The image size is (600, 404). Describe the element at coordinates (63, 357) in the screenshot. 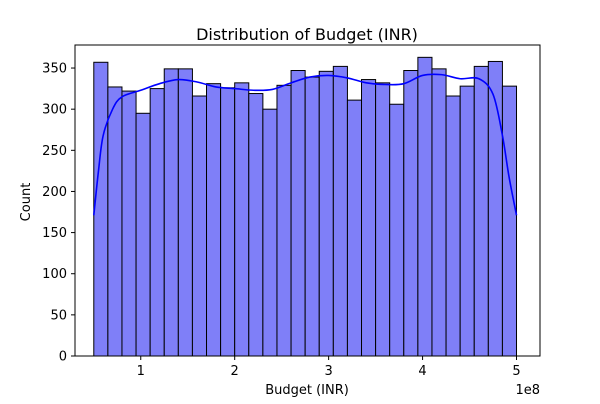

I see `y-tick-label: 0` at that location.